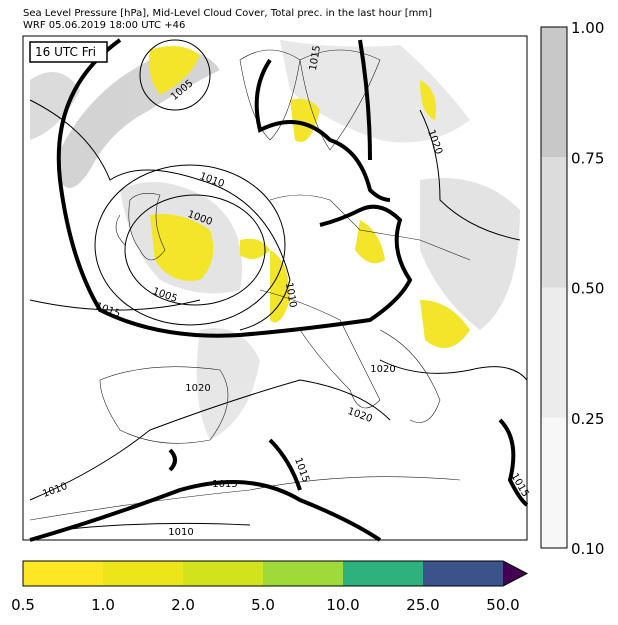 The height and width of the screenshot is (625, 618). I want to click on cloud-tick-label: 0.50, so click(587, 289).